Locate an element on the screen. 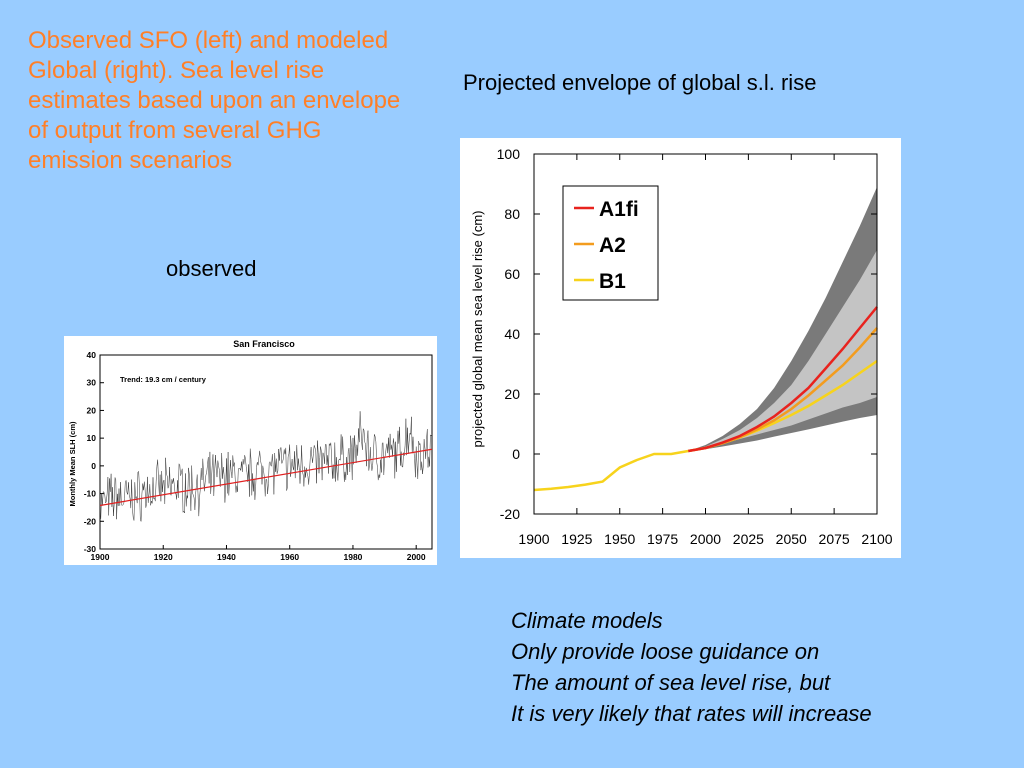  projection-x-tick-label: 2050 is located at coordinates (791, 539).